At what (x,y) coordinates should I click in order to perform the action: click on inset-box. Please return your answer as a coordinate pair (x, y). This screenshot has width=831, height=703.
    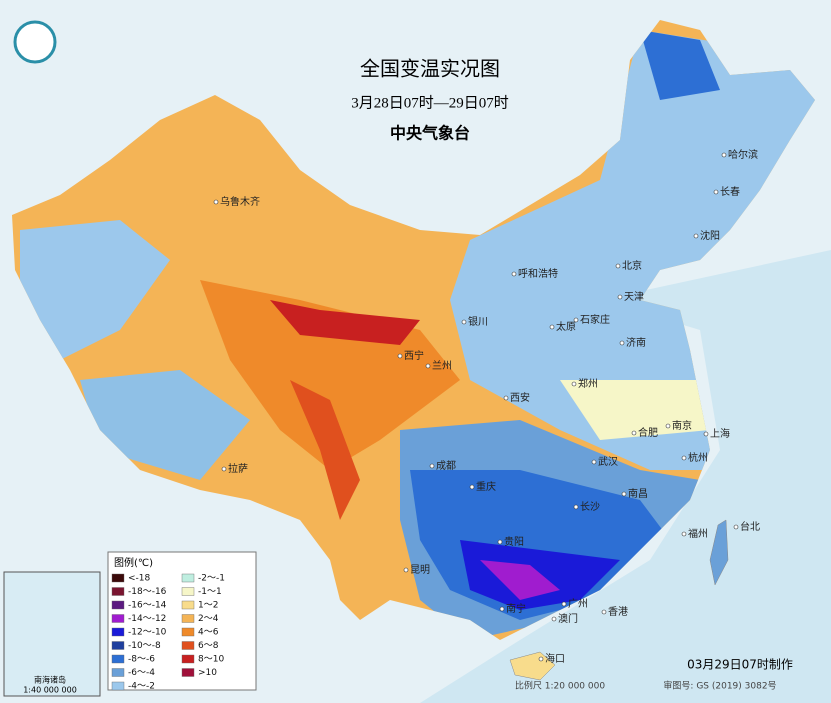
    Looking at the image, I should click on (52, 634).